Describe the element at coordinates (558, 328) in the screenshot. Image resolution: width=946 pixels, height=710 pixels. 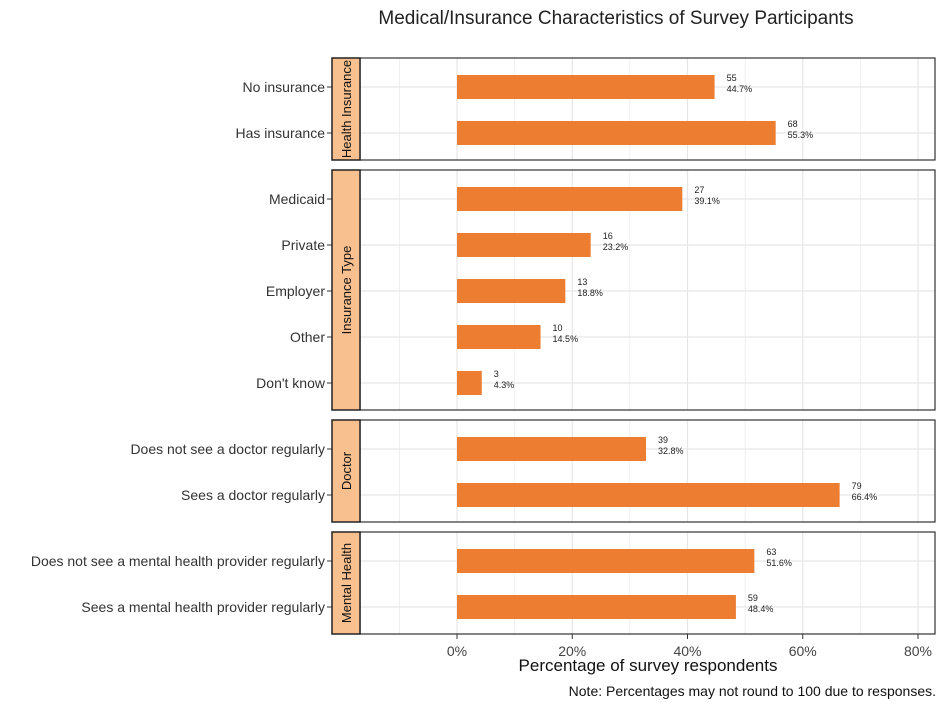
I see `bar-count-label: 10` at that location.